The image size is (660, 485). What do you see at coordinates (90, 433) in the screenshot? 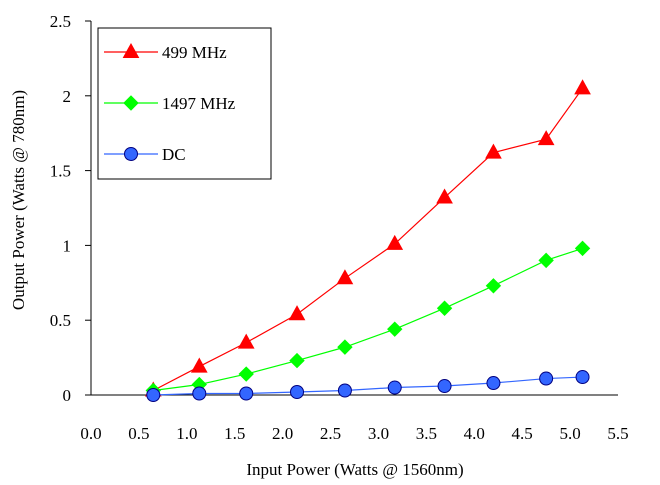
I see `x-tick-label: 0.0` at bounding box center [90, 433].